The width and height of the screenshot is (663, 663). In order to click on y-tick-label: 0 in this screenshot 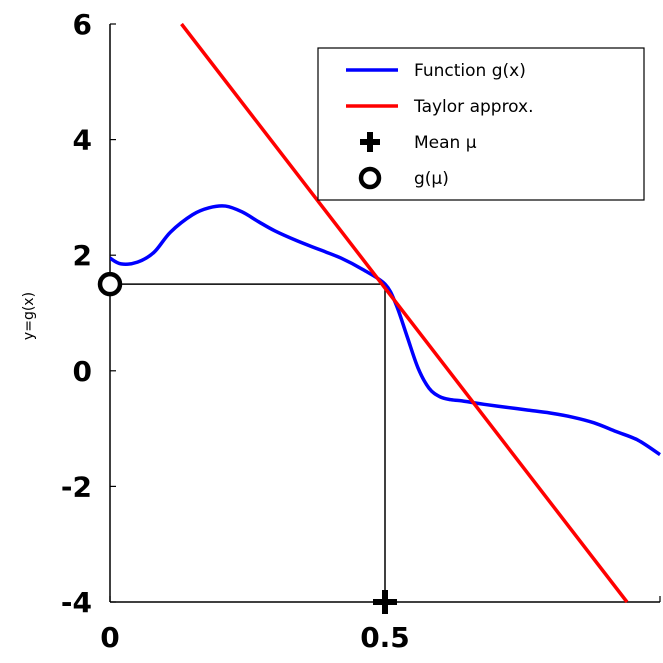, I will do `click(82, 371)`.